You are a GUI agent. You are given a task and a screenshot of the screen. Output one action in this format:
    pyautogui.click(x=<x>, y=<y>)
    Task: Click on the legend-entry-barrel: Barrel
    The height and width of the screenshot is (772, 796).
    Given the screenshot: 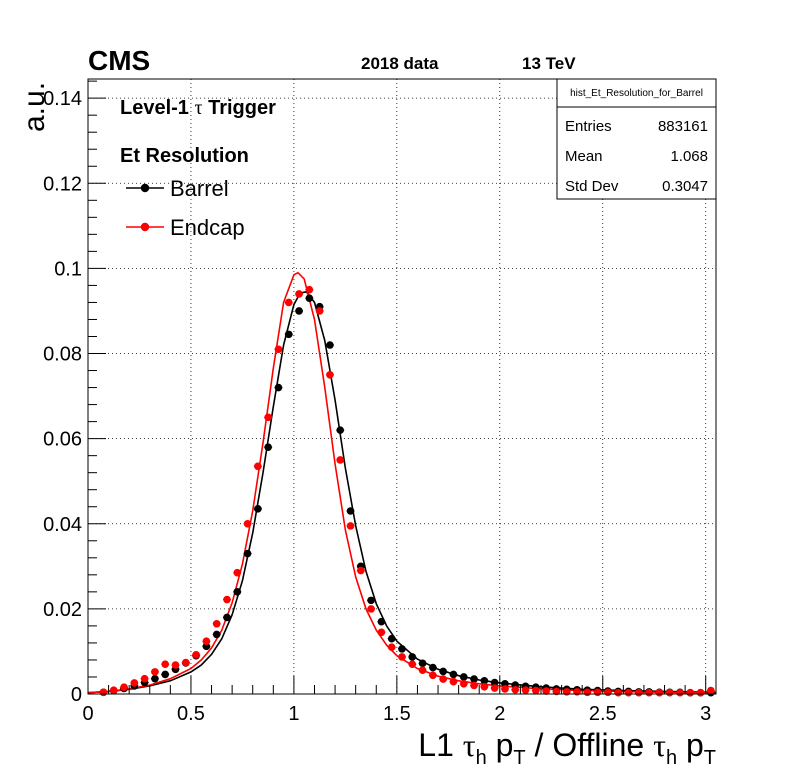 What is the action you would take?
    pyautogui.click(x=177, y=188)
    